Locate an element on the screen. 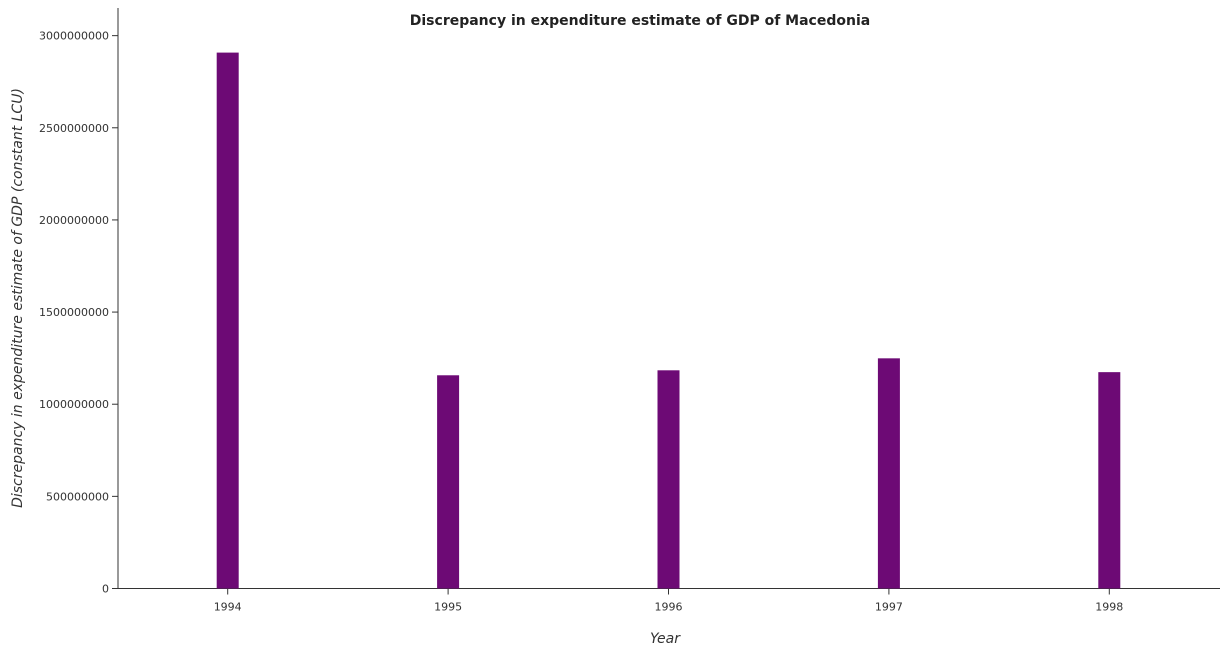 This screenshot has height=654, width=1231. x-tick-label: 1997 is located at coordinates (889, 607).